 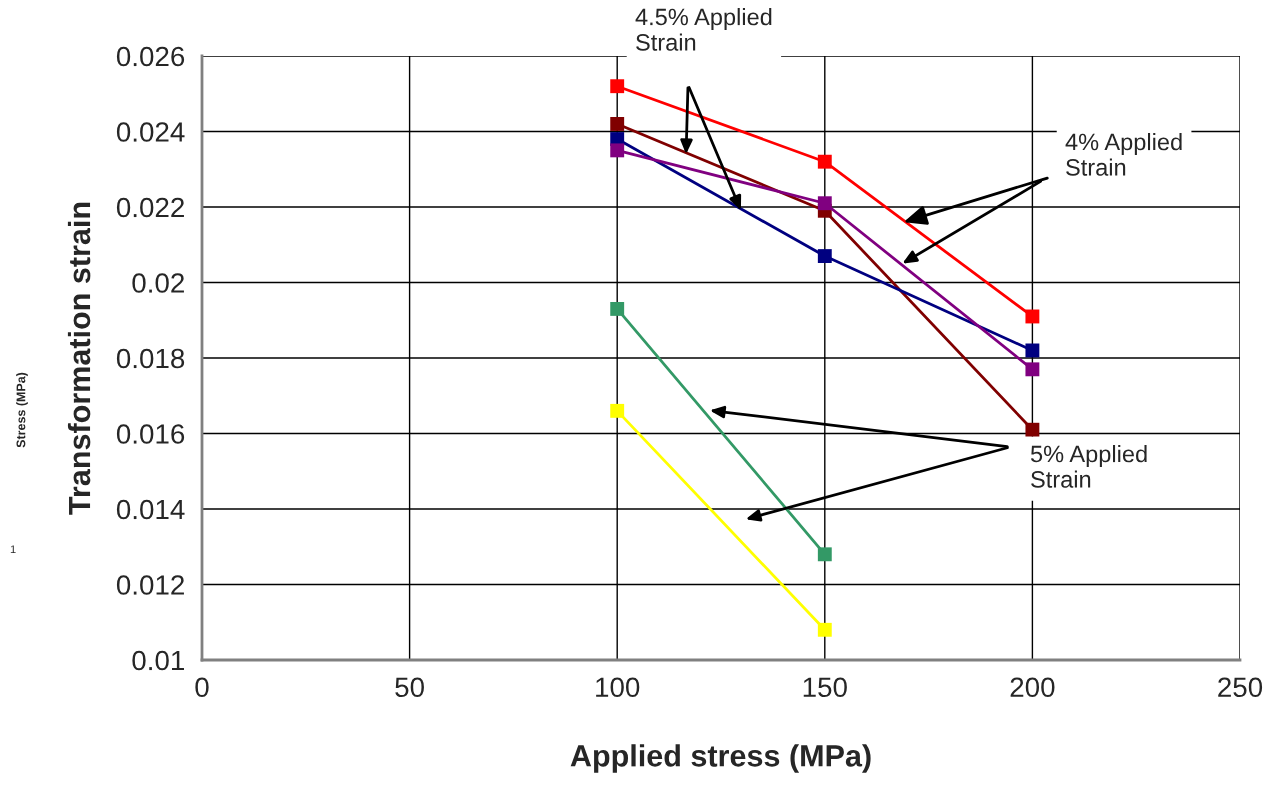 I want to click on text: 4.5% Applied Strain, so click(x=703, y=29).